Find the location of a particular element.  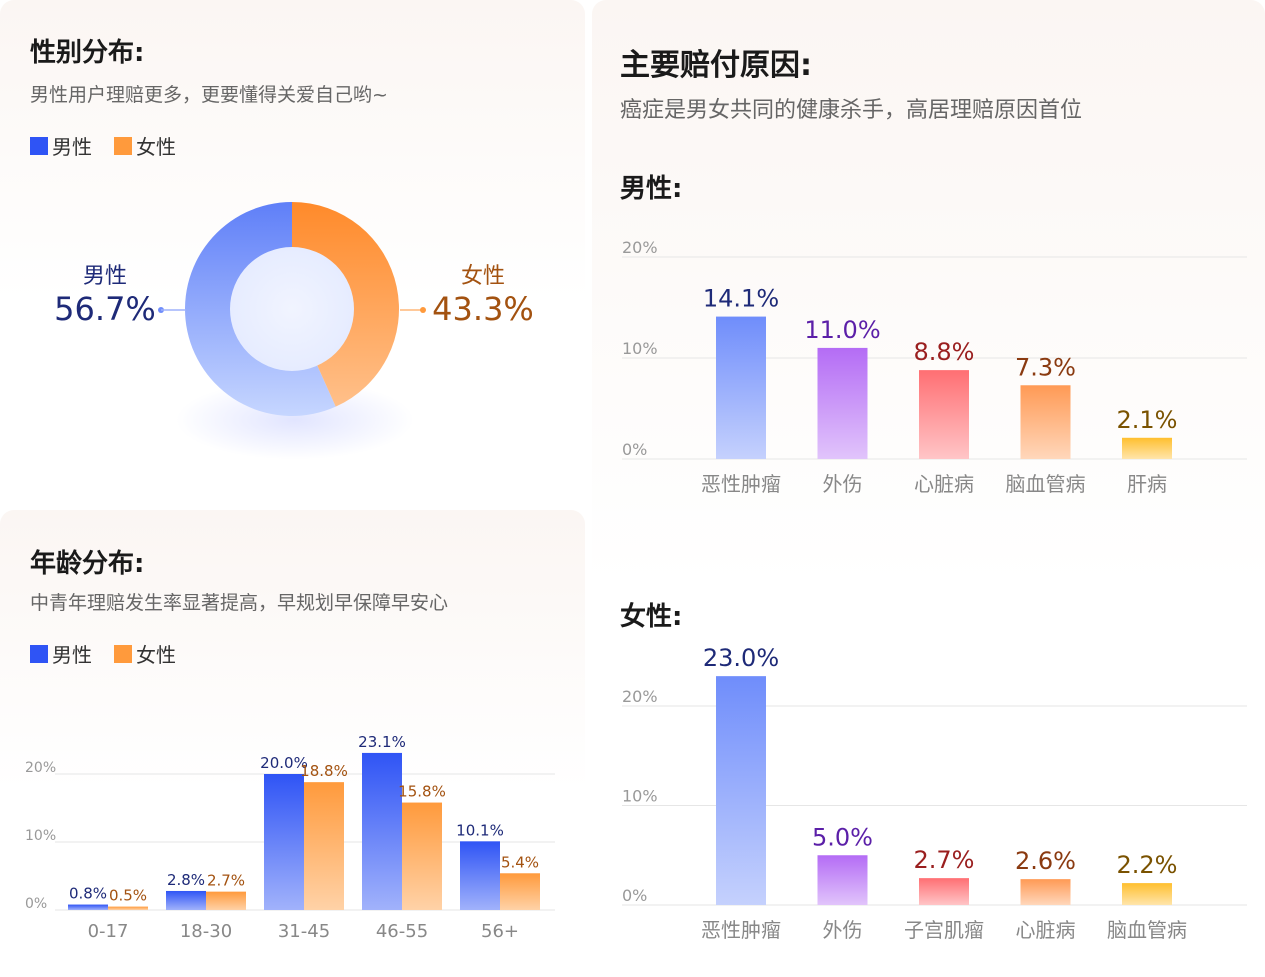

gender-legend: 男性 女性 is located at coordinates (114, 145).